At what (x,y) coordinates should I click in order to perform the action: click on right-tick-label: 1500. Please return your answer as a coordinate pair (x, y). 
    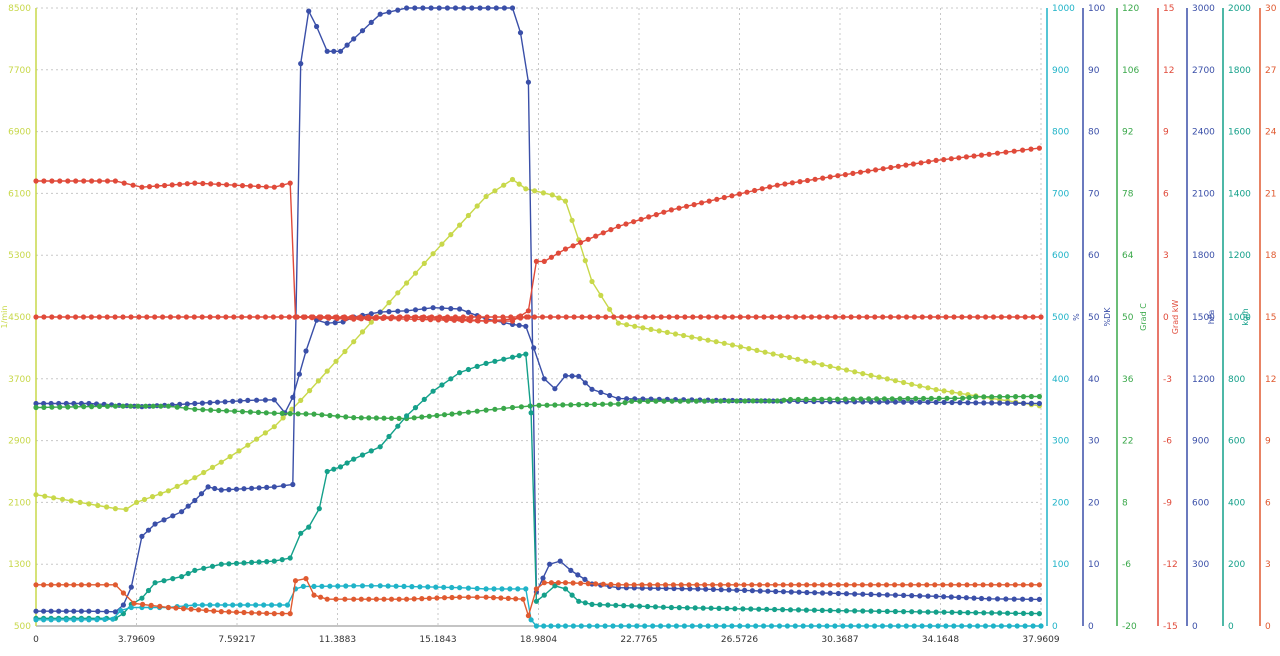
    Looking at the image, I should click on (1203, 318).